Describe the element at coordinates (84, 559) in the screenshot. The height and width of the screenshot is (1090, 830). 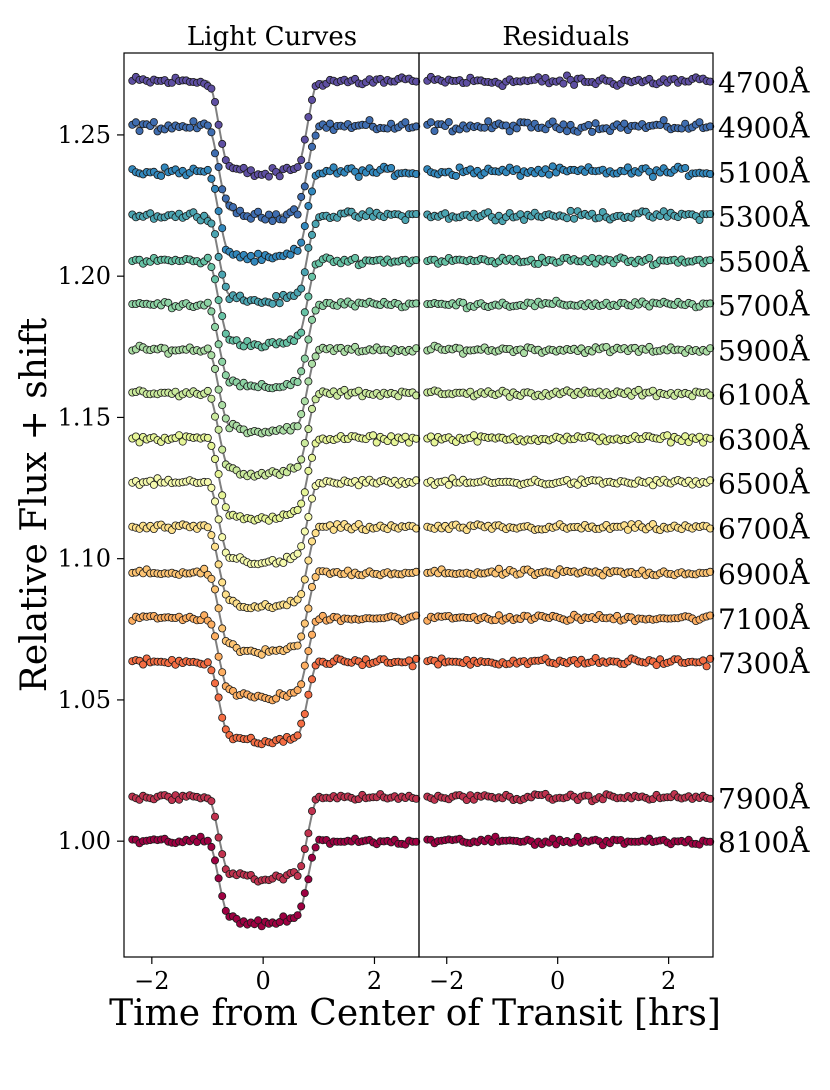
I see `y-tick-label: 1.10` at that location.